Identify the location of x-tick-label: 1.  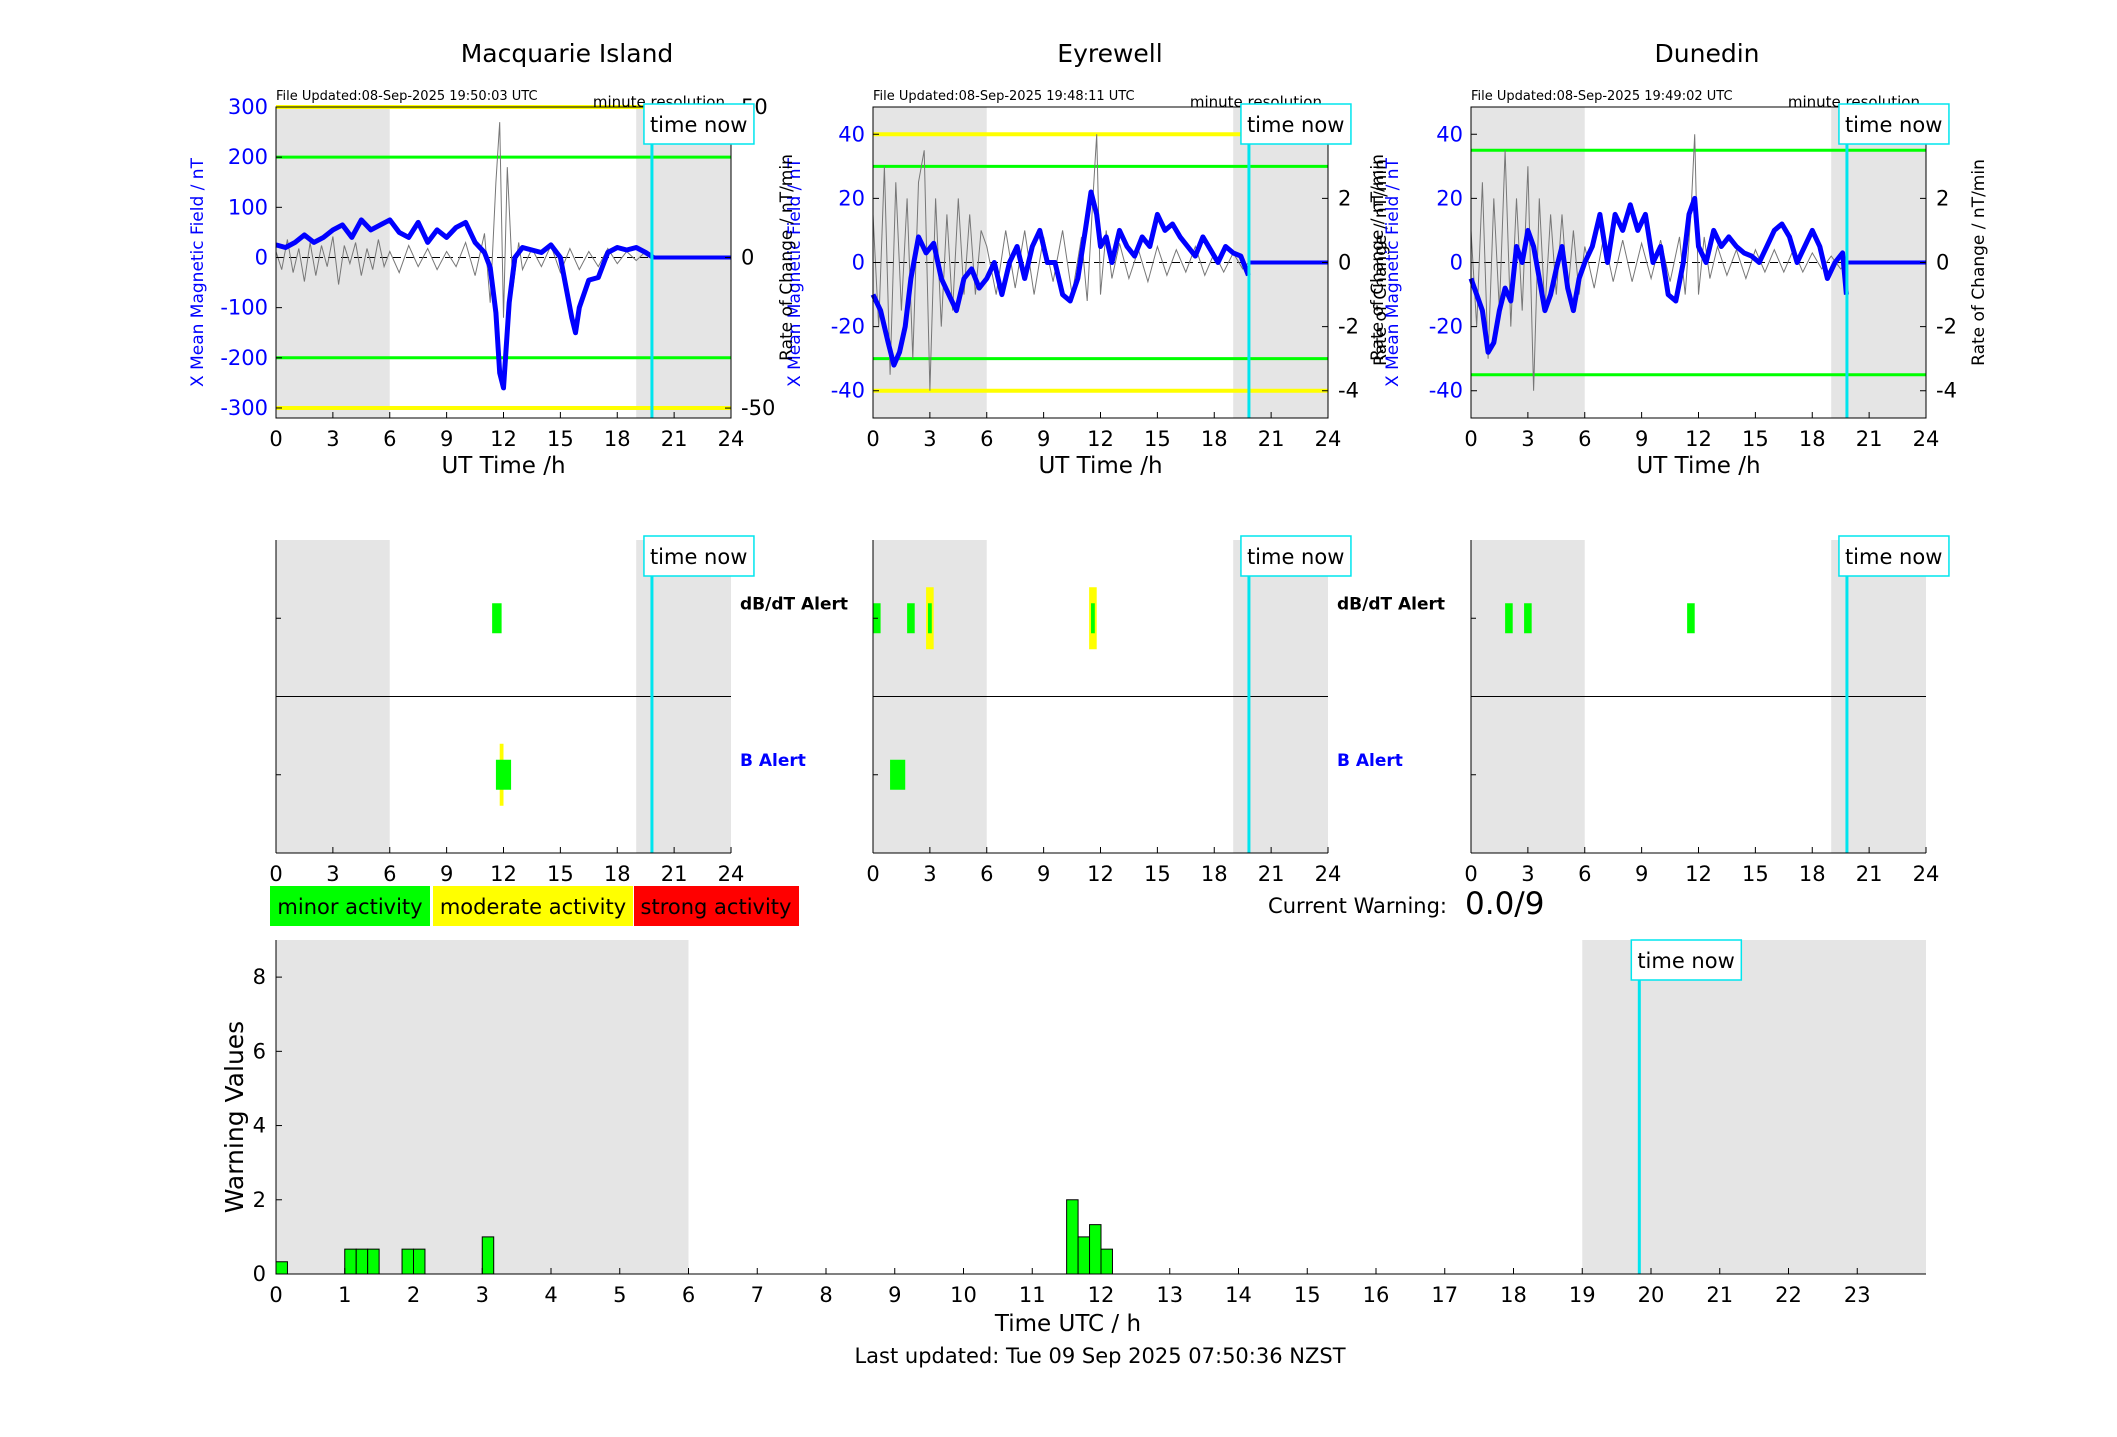
(344, 1295).